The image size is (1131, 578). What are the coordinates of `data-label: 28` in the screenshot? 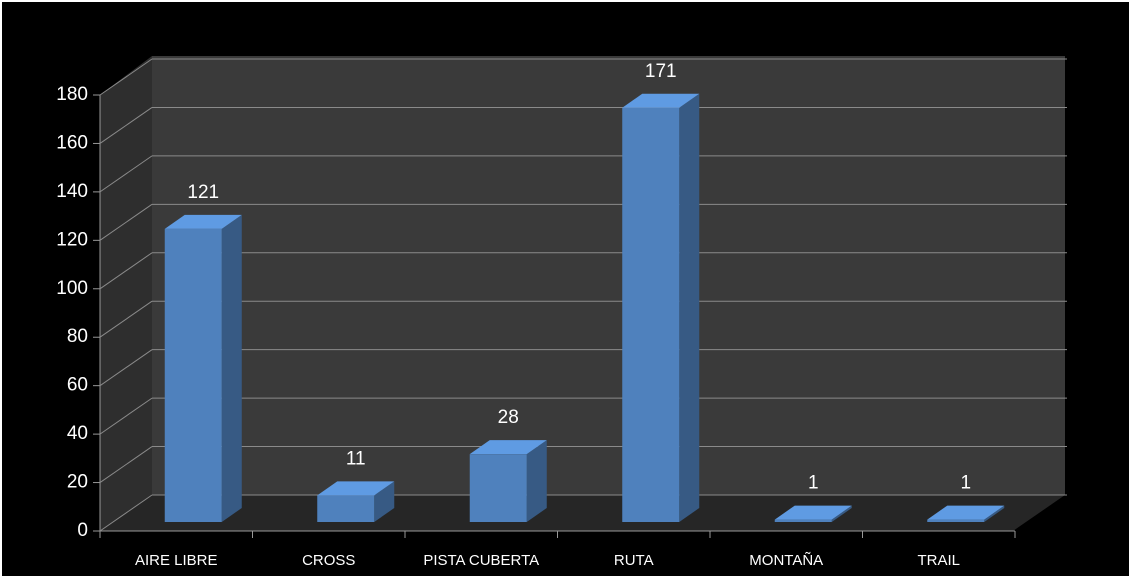 It's located at (508, 417).